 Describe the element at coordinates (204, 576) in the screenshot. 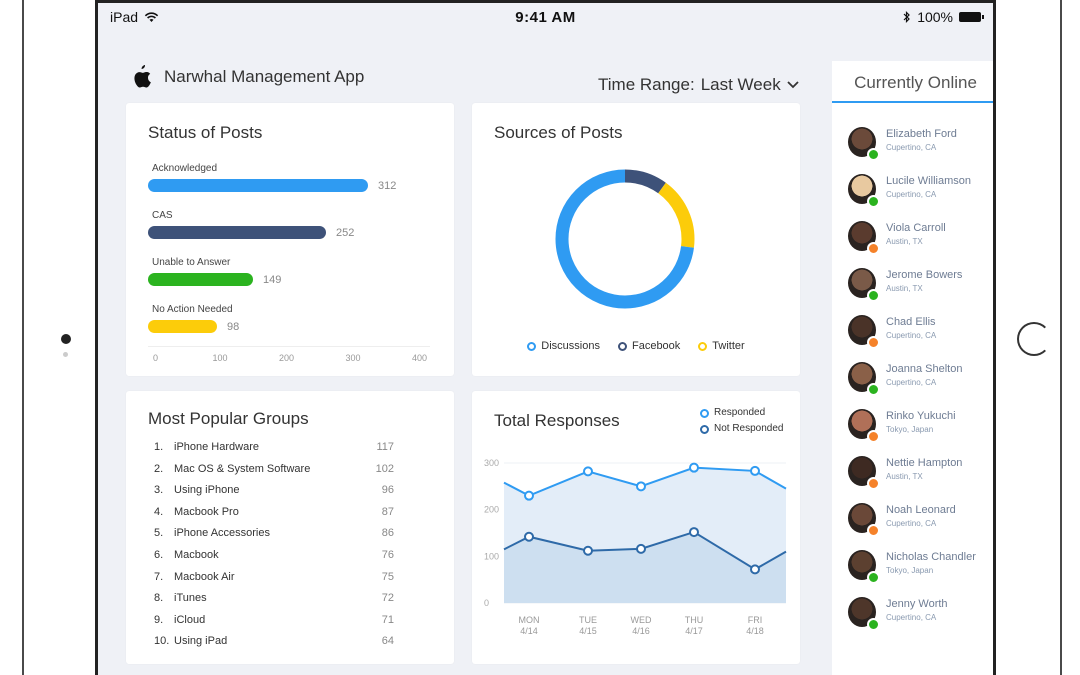

I see `group-name: Macbook Air` at that location.